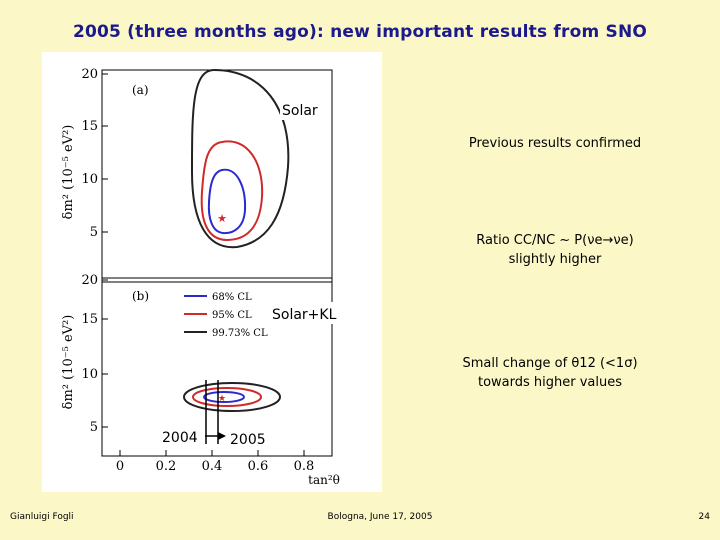  I want to click on best-fit-a-star: ★, so click(222, 218).